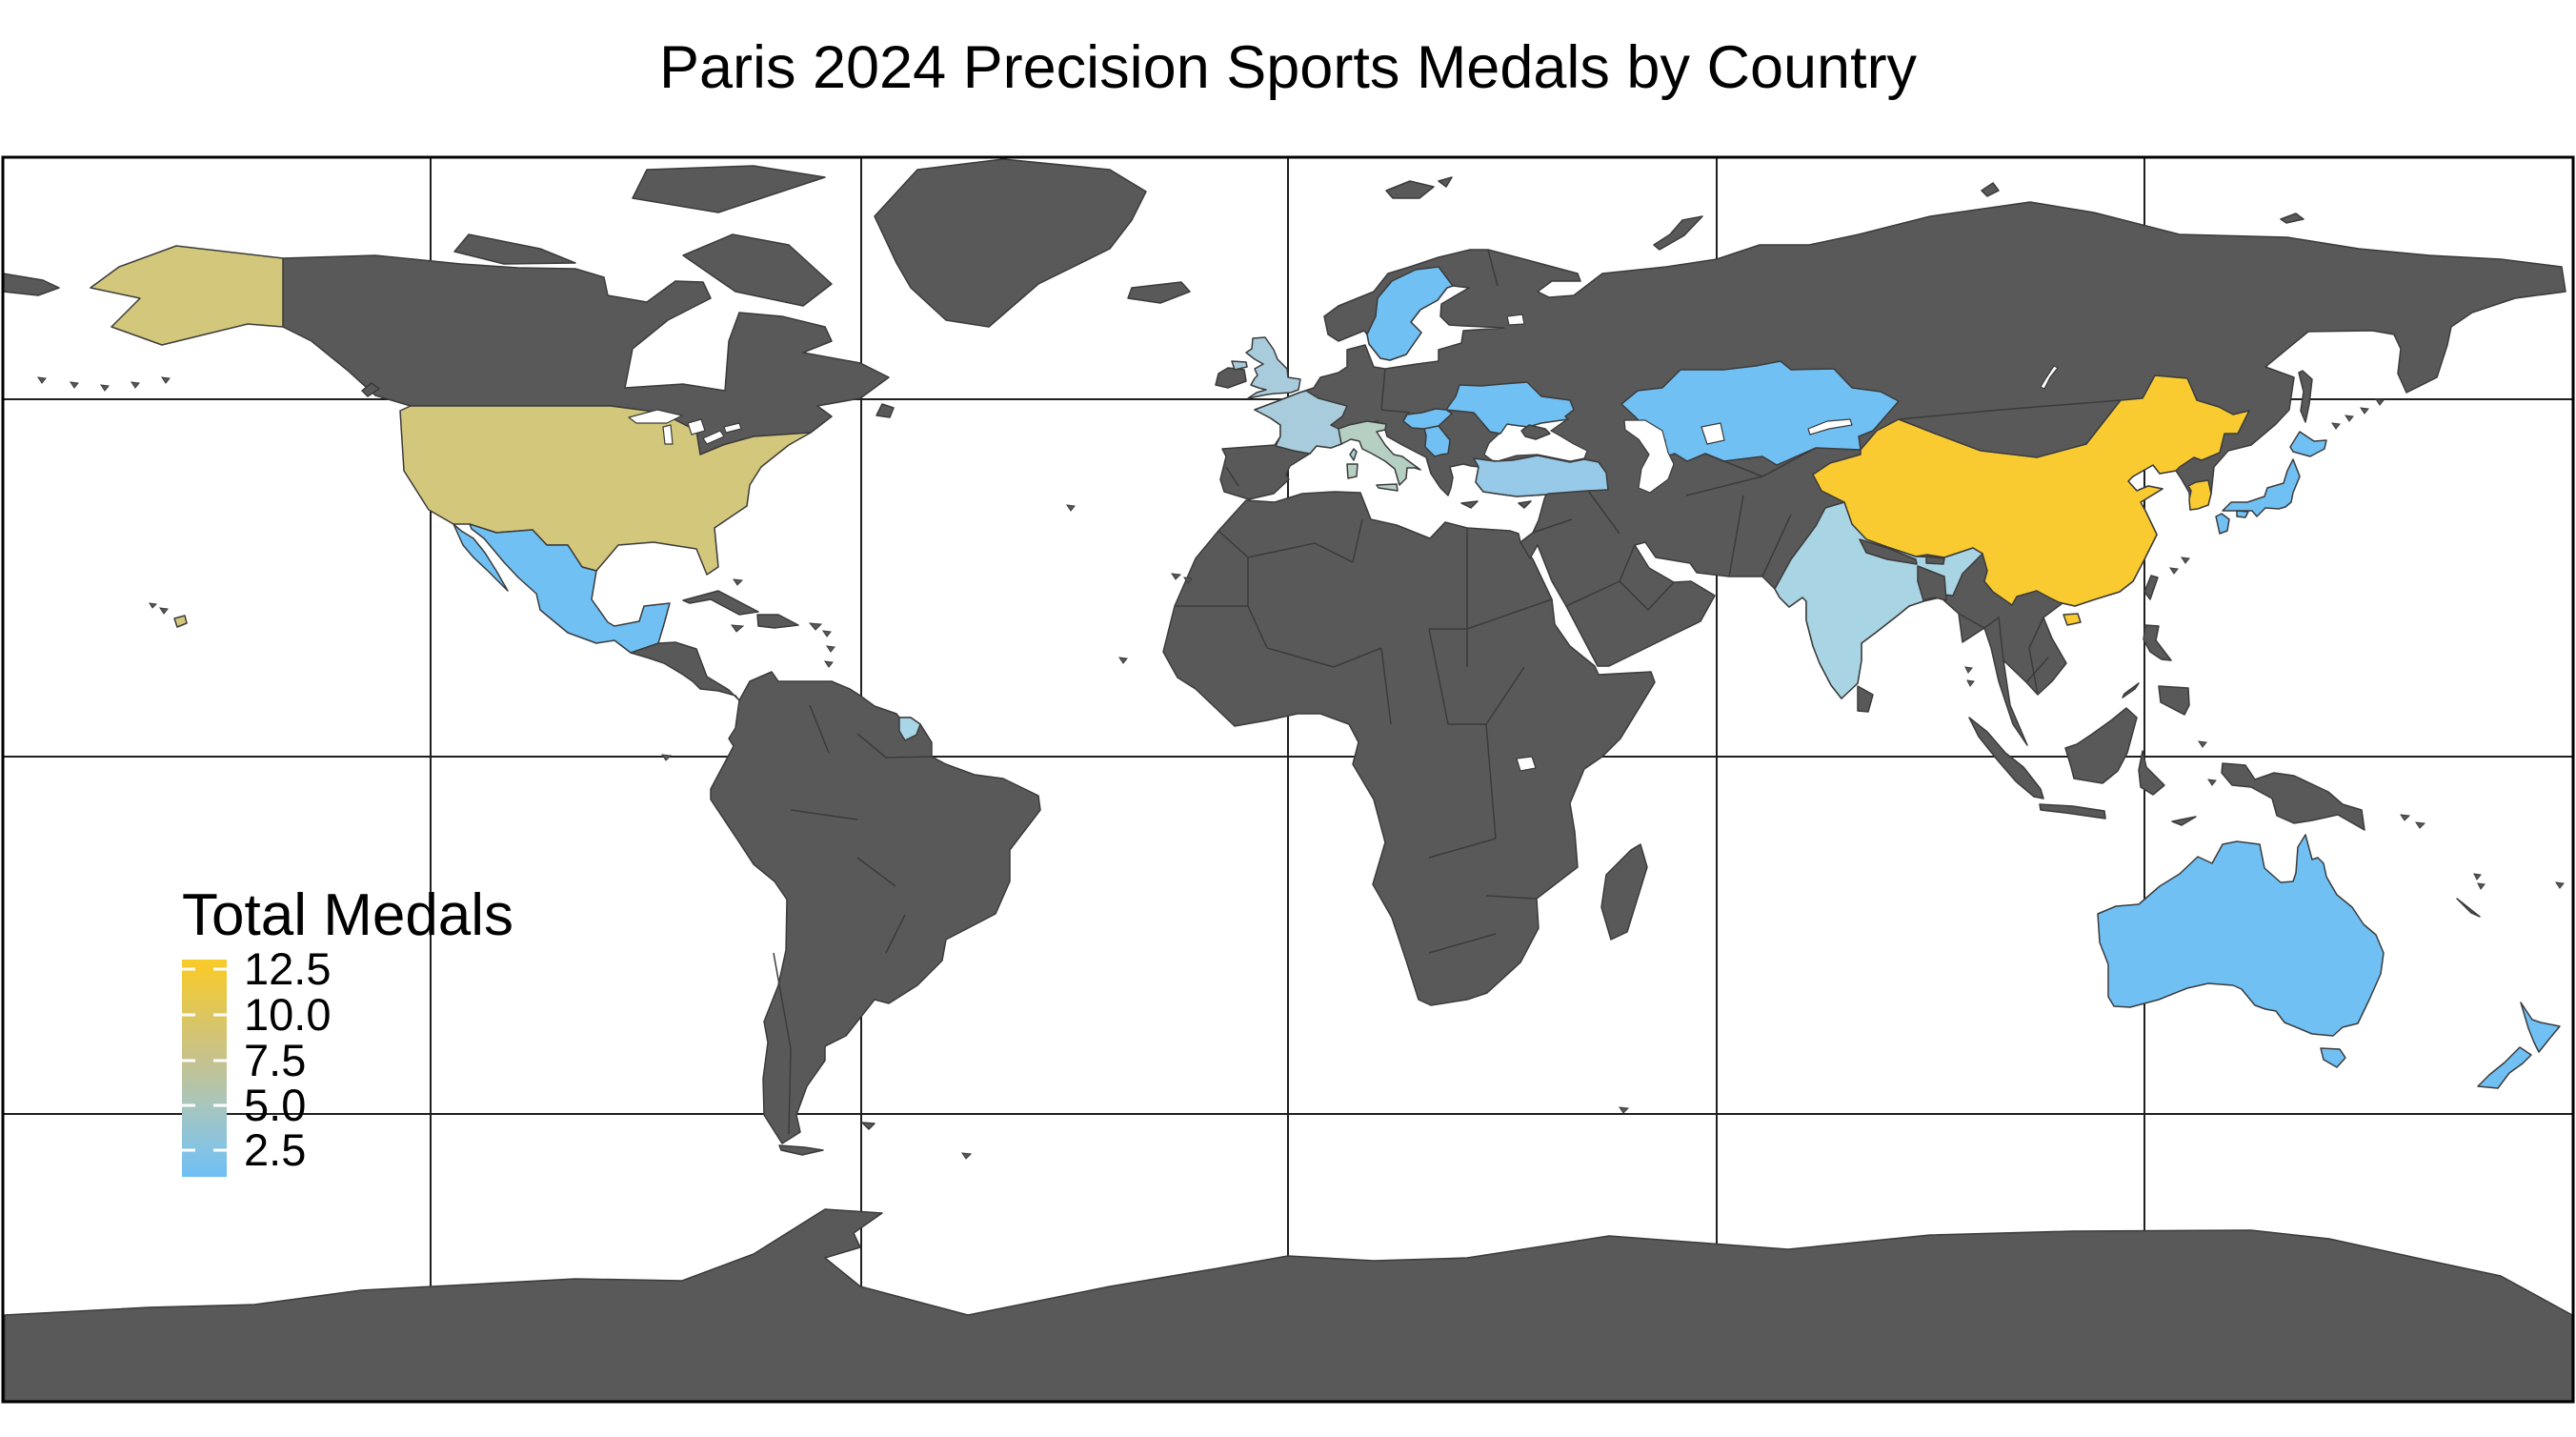 Image resolution: width=2576 pixels, height=1437 pixels. What do you see at coordinates (204, 1059) in the screenshot?
I see `legend-tick-marks` at bounding box center [204, 1059].